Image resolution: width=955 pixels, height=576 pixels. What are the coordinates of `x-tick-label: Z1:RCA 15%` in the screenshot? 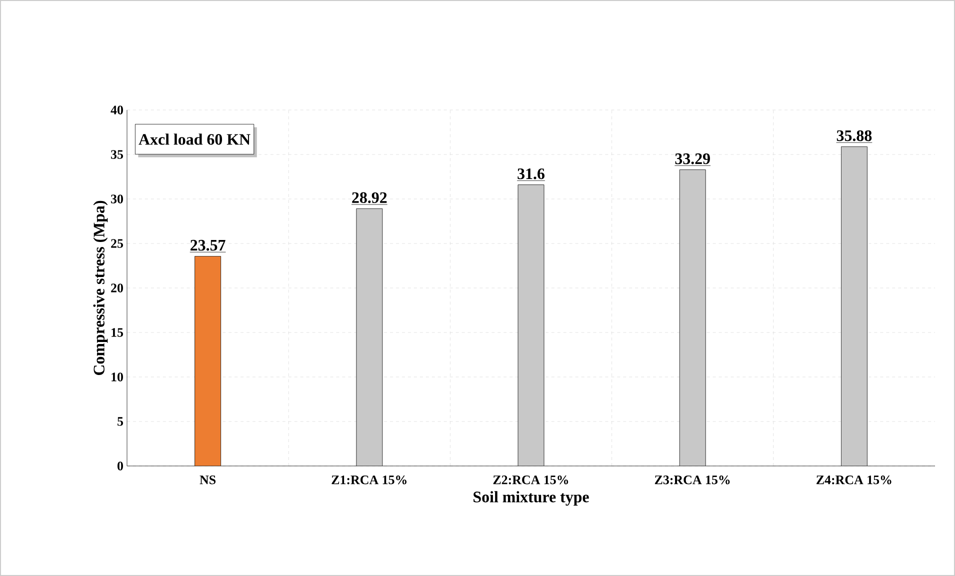 It's located at (369, 480).